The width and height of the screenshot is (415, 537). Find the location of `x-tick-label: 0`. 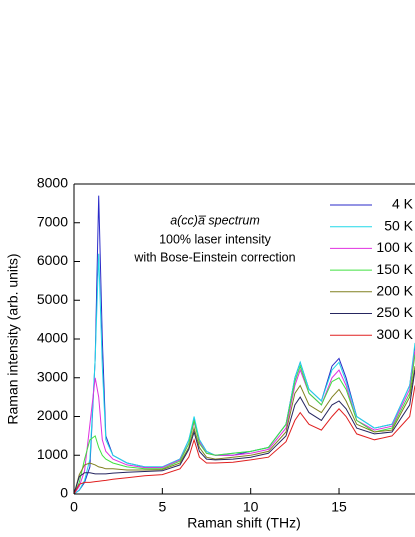

x-tick-label: 0 is located at coordinates (74, 507).